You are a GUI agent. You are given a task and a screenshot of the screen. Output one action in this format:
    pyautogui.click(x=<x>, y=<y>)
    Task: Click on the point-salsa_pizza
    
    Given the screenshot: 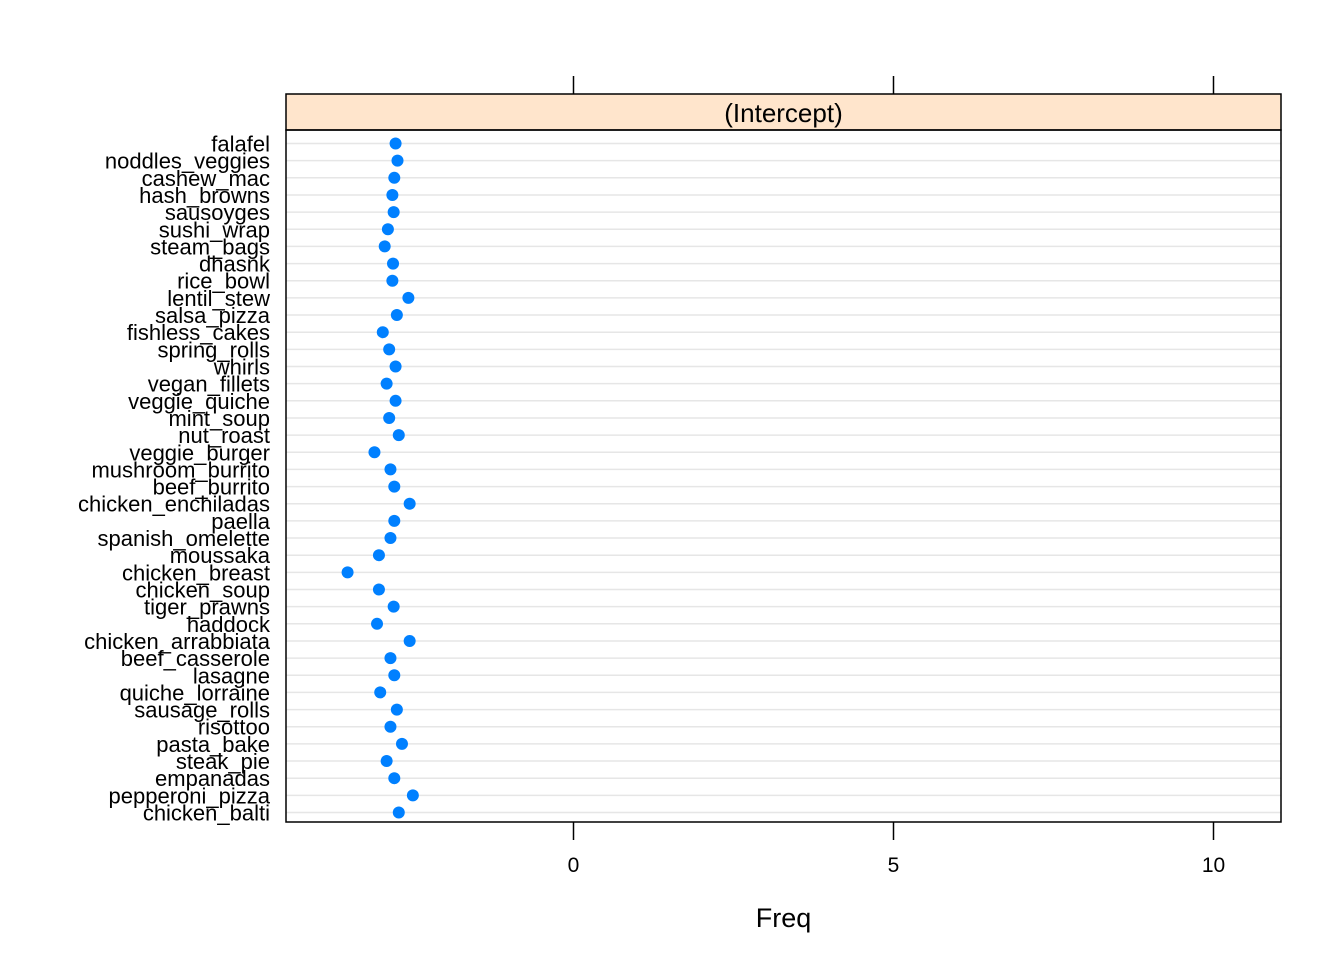 What is the action you would take?
    pyautogui.click(x=396, y=315)
    